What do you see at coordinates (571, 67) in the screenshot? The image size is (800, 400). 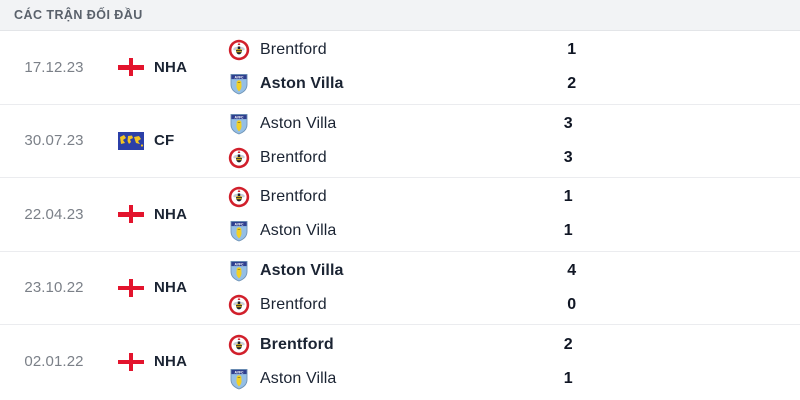 I see `scores-cell: 1 2` at bounding box center [571, 67].